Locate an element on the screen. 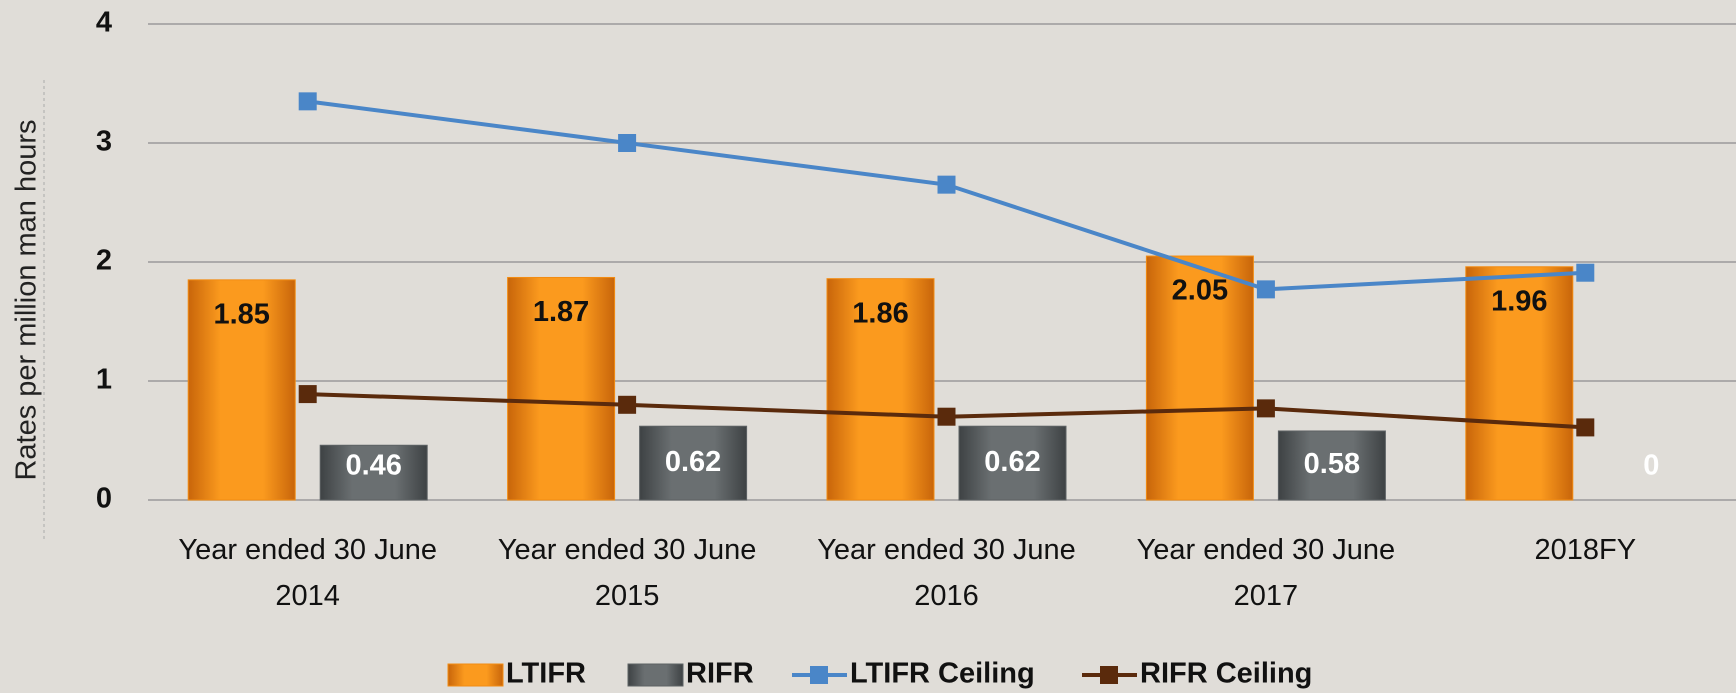 This screenshot has height=693, width=1736. legend-label: RIFR Ceiling is located at coordinates (1226, 674).